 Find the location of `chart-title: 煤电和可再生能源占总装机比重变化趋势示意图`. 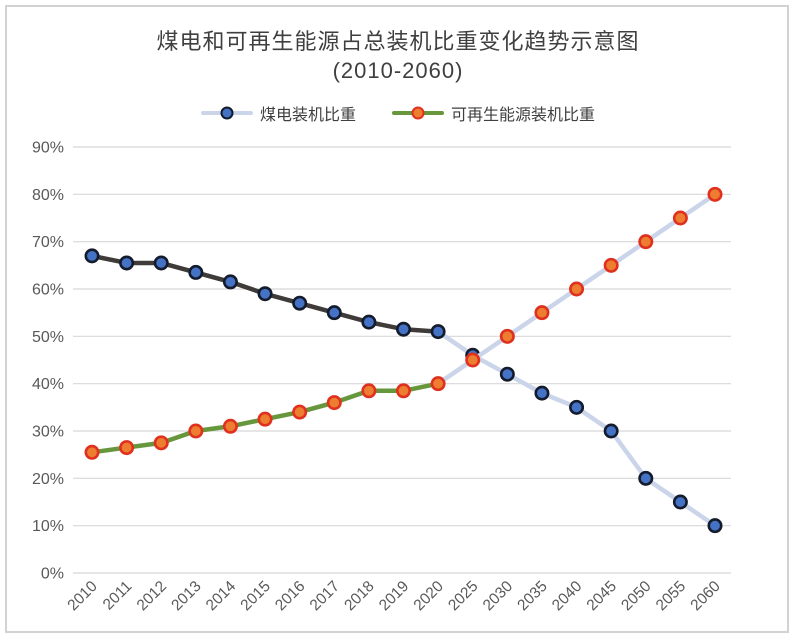

chart-title: 煤电和可再生能源占总装机比重变化趋势示意图 is located at coordinates (398, 41).